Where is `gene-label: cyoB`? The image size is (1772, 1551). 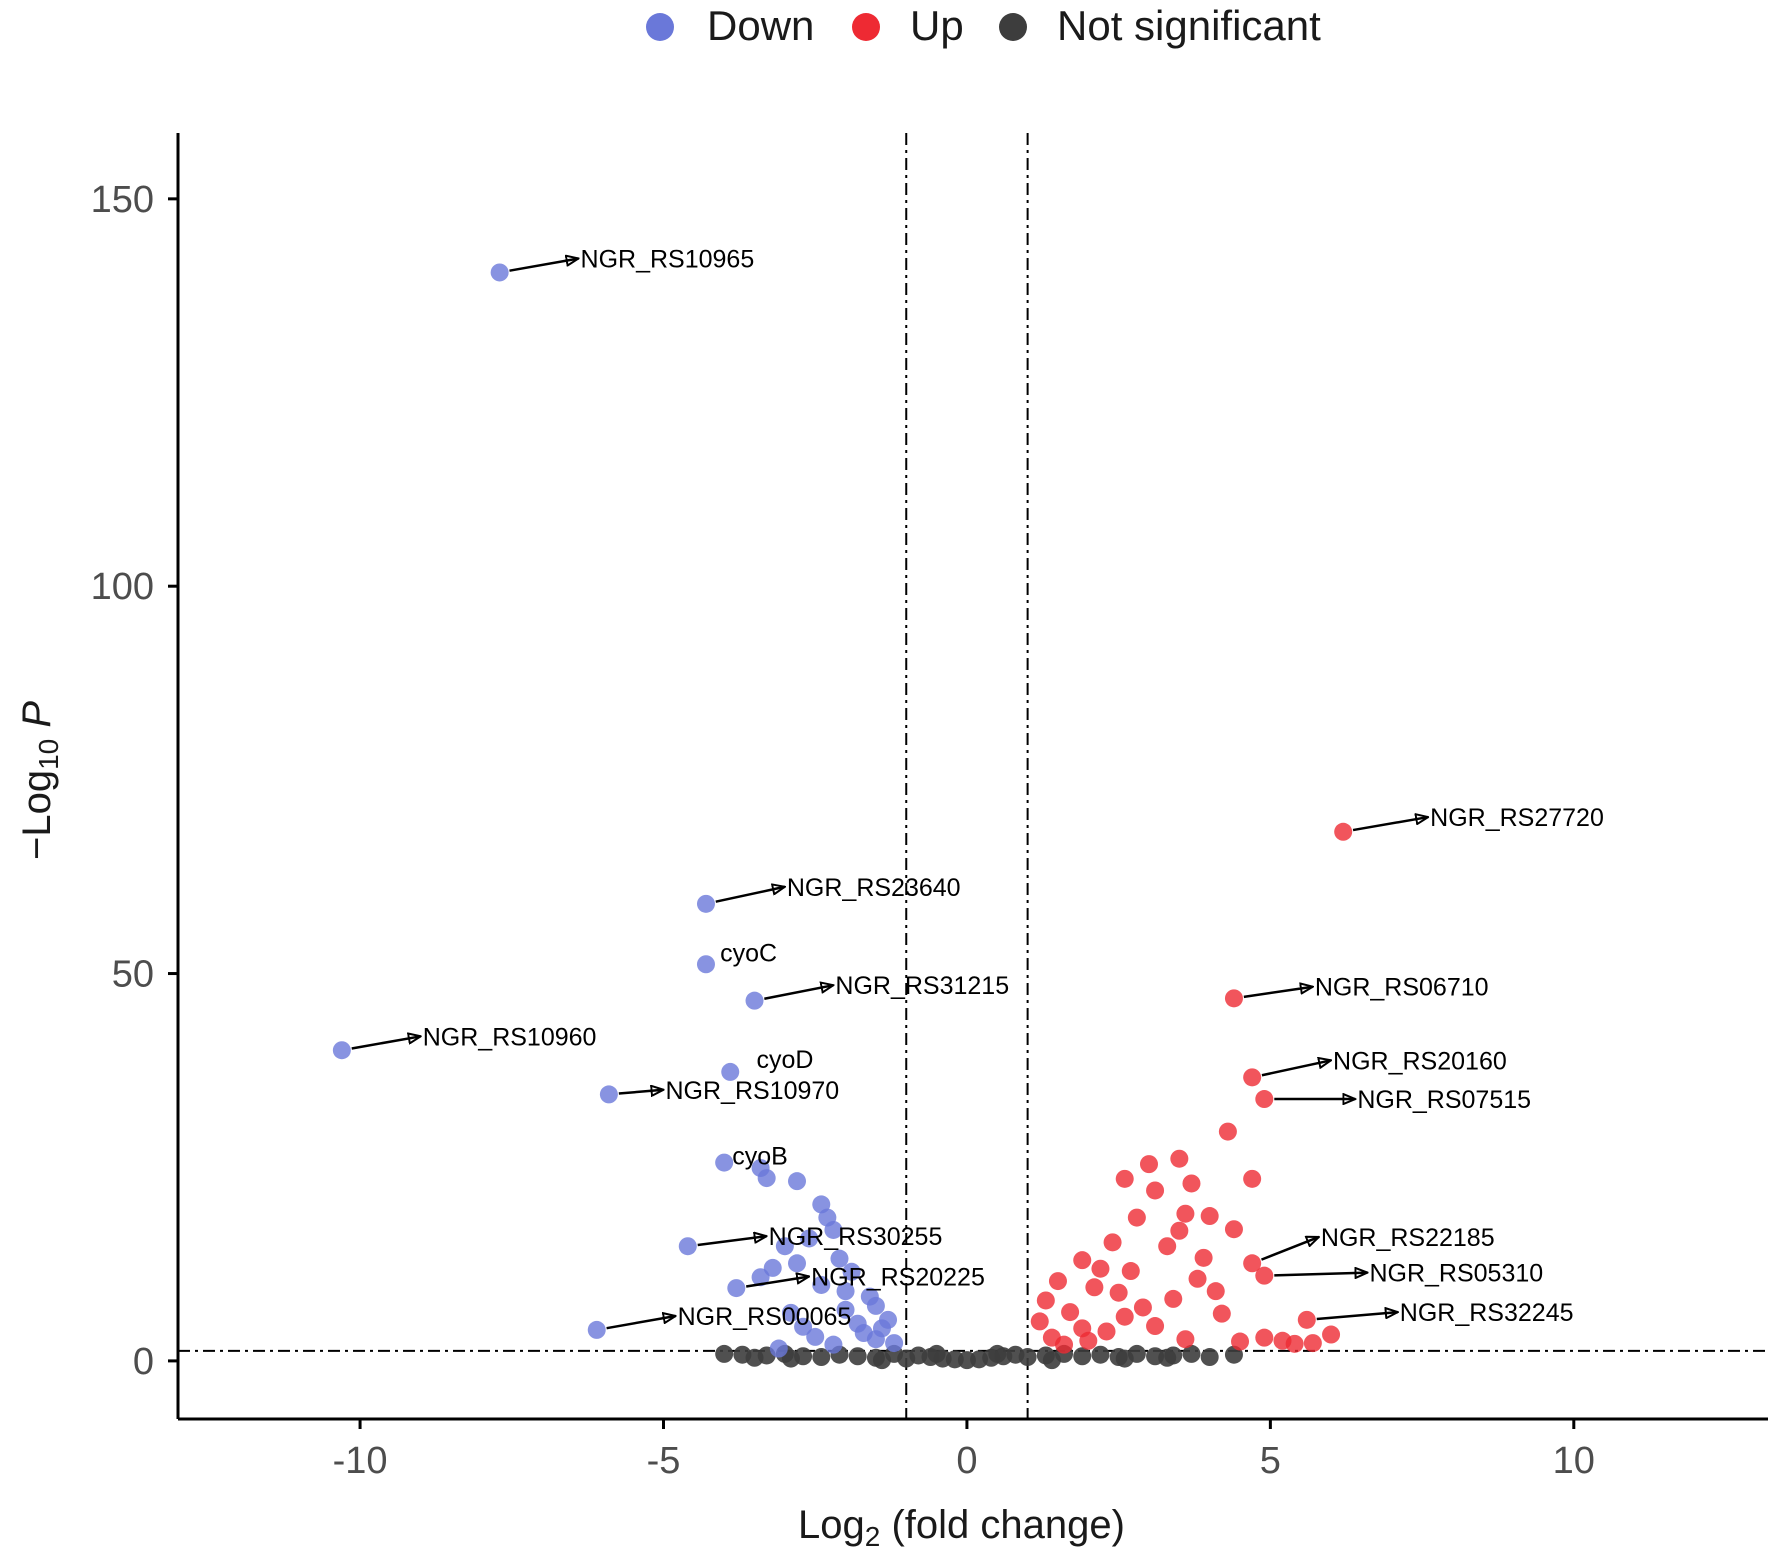
gene-label: cyoB is located at coordinates (760, 1157).